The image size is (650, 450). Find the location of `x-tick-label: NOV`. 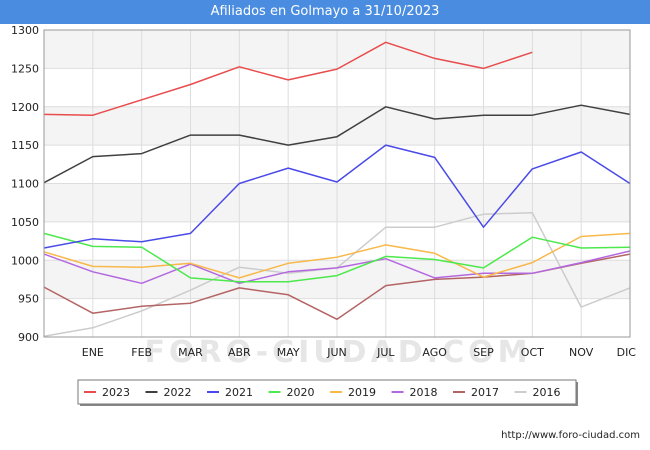

x-tick-label: NOV is located at coordinates (581, 352).